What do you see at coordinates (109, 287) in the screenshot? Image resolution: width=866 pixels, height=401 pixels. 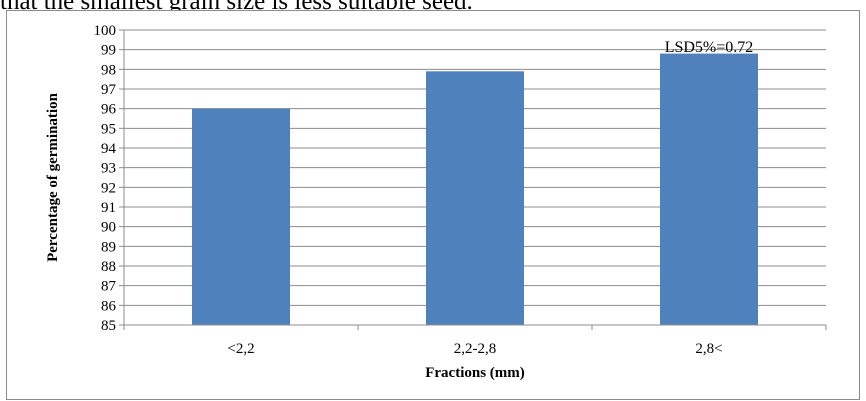 I see `y-tick-label: 87` at bounding box center [109, 287].